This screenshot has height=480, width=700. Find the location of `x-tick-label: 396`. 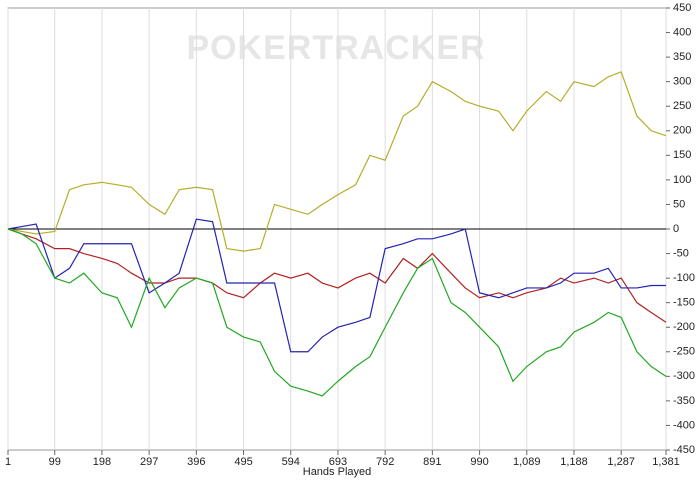

x-tick-label: 396 is located at coordinates (196, 462).